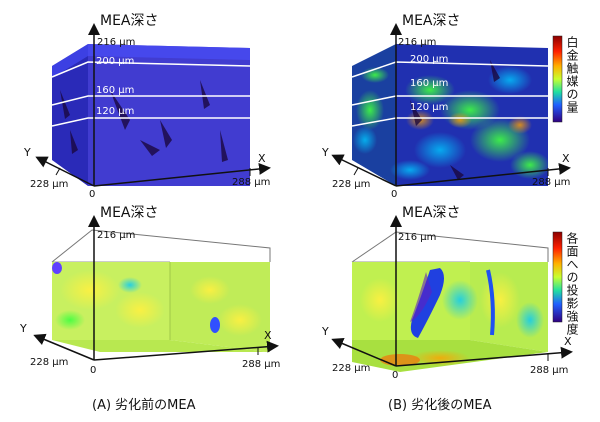 This screenshot has width=600, height=422. I want to click on colorbar-bottom, so click(557, 277).